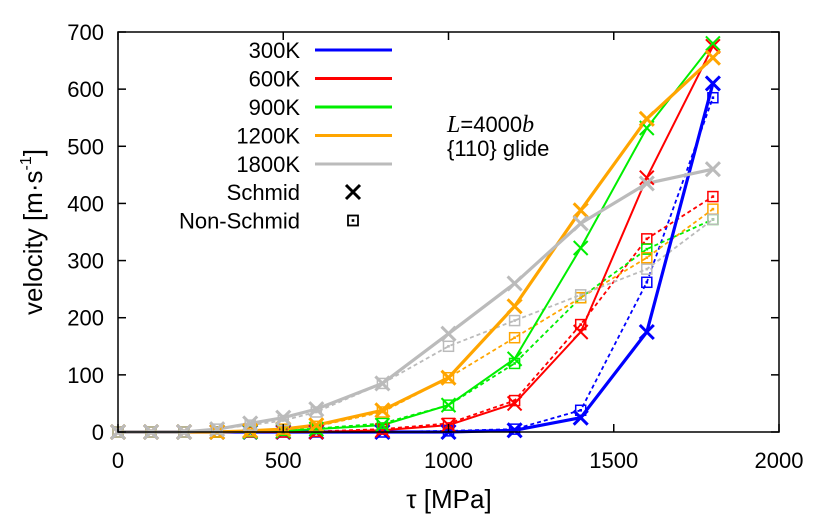 This screenshot has height=521, width=830. What do you see at coordinates (239, 221) in the screenshot?
I see `legend-label-non-schmid: Non-Schmid` at bounding box center [239, 221].